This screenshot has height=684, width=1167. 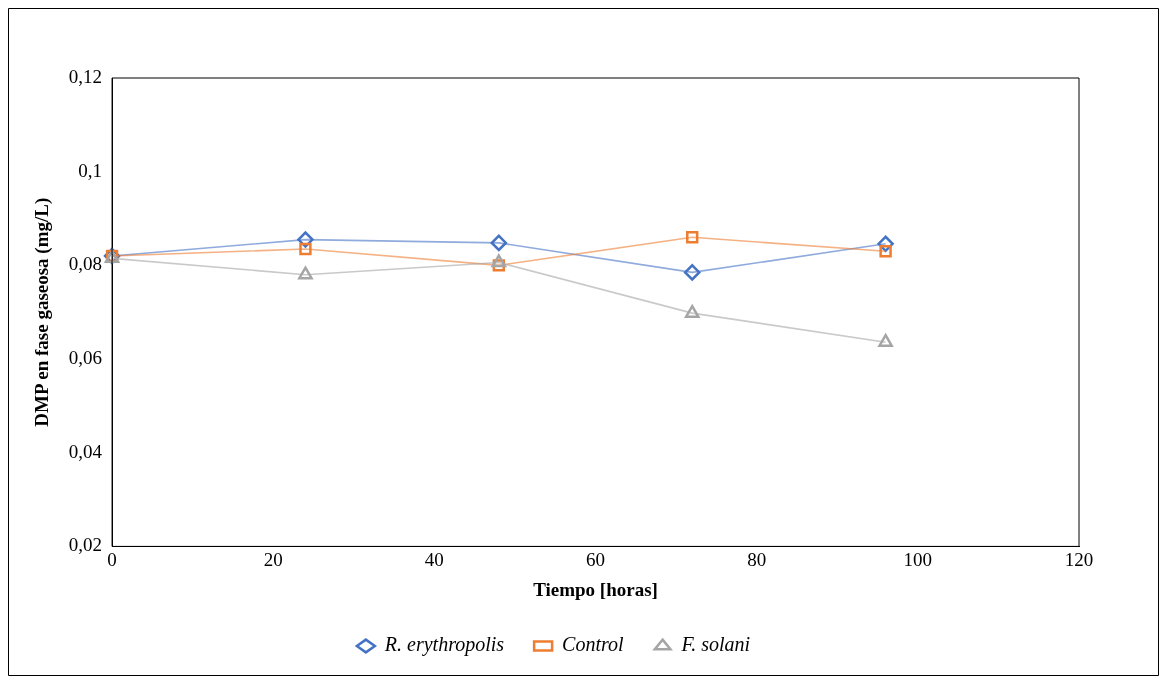 What do you see at coordinates (1079, 559) in the screenshot?
I see `x-tick-label: 120` at bounding box center [1079, 559].